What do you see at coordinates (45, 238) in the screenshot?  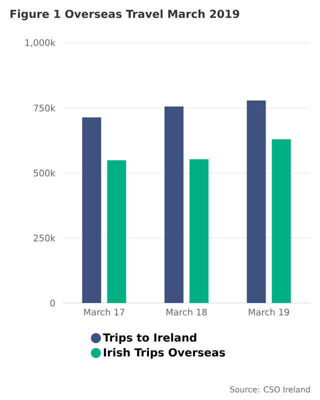 I see `y-tick-label: 250k` at bounding box center [45, 238].